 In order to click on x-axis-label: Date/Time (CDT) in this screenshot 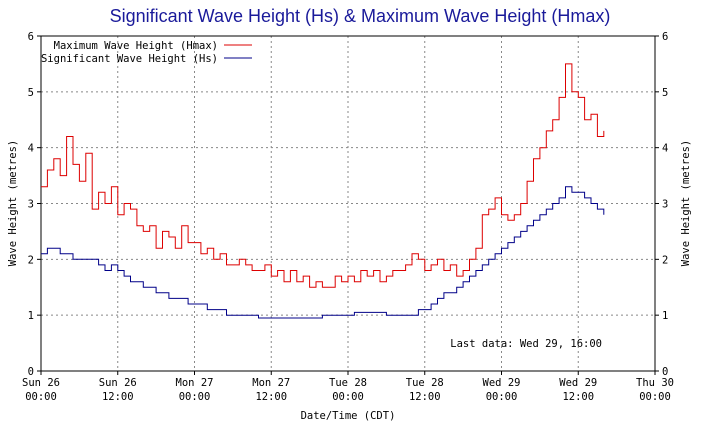, I will do `click(348, 416)`.